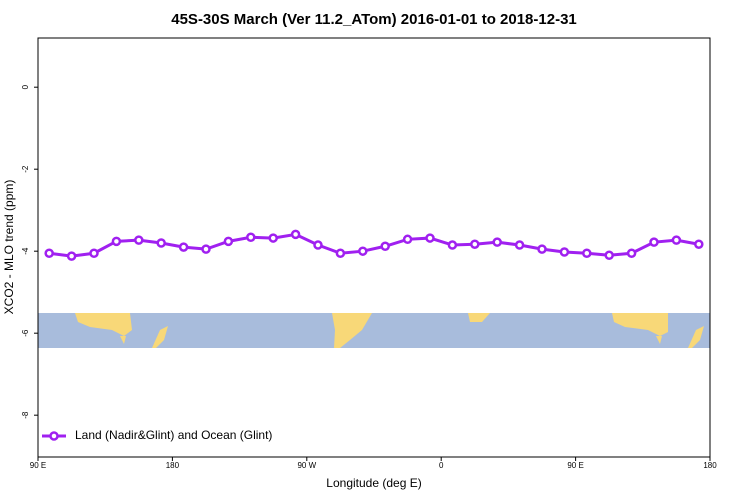  I want to click on y-tick-label: -4, so click(25, 251).